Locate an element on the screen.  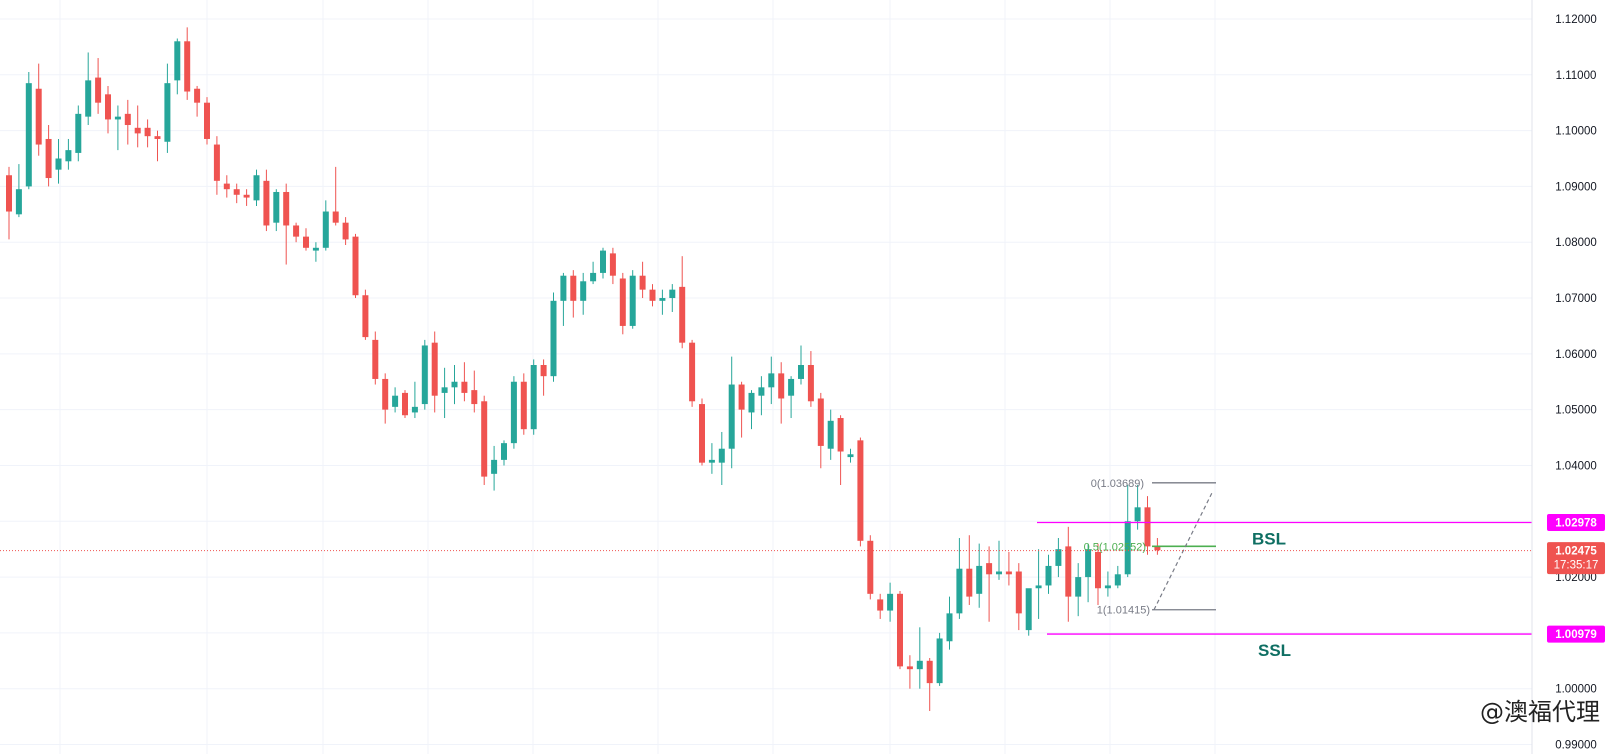
ssl-price-tag-text: 1.00979 is located at coordinates (1576, 635).